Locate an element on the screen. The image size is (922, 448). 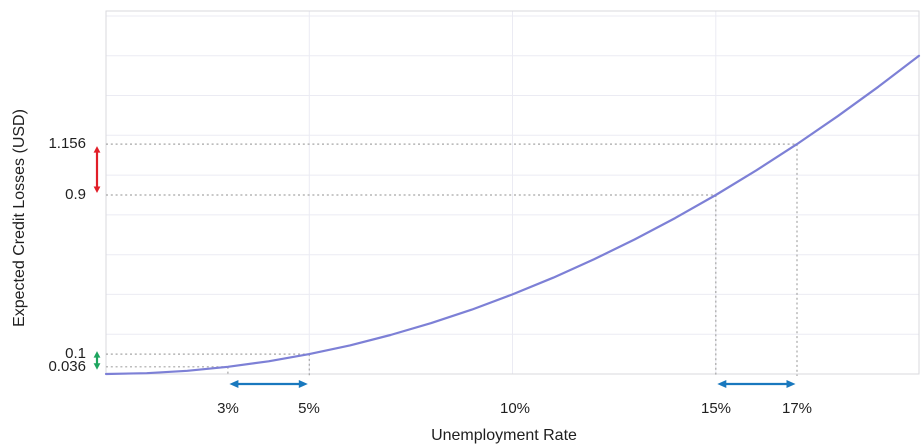
y-ref-label-0-9: 0.9 is located at coordinates (75, 194).